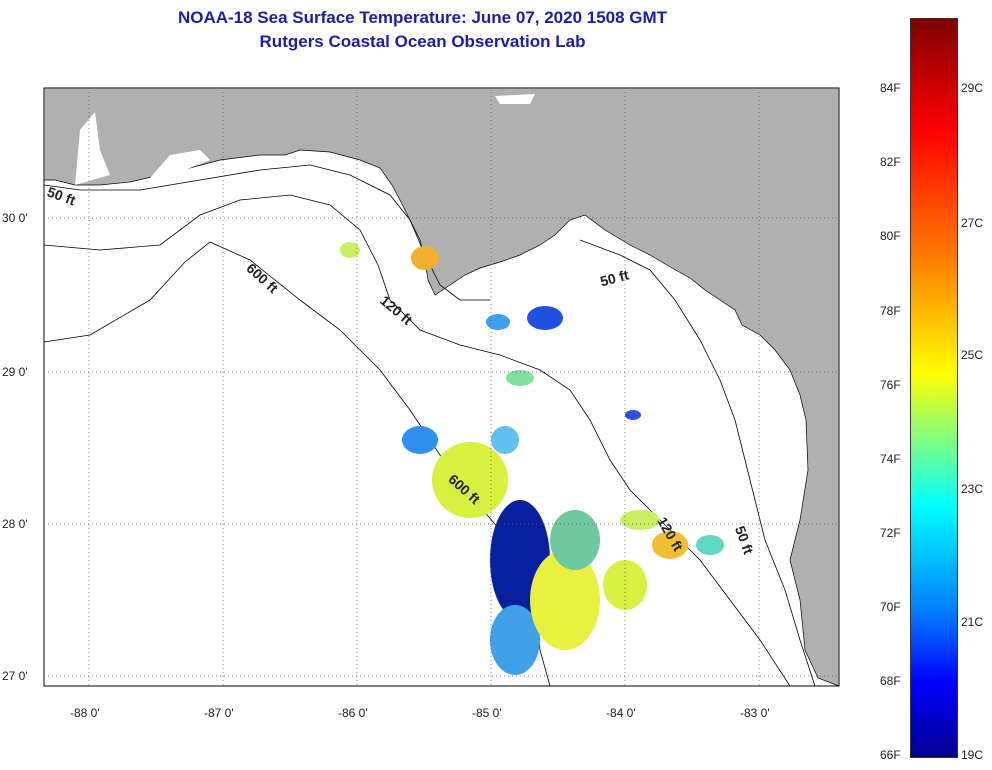 The width and height of the screenshot is (992, 770). What do you see at coordinates (972, 88) in the screenshot?
I see `cb-c-label: 29C` at bounding box center [972, 88].